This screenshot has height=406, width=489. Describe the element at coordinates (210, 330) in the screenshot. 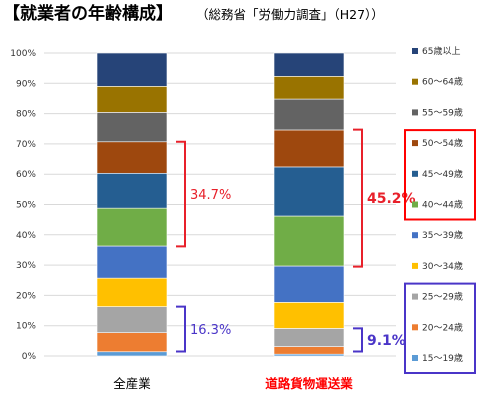

I see `bracket-label: 16.3%` at that location.